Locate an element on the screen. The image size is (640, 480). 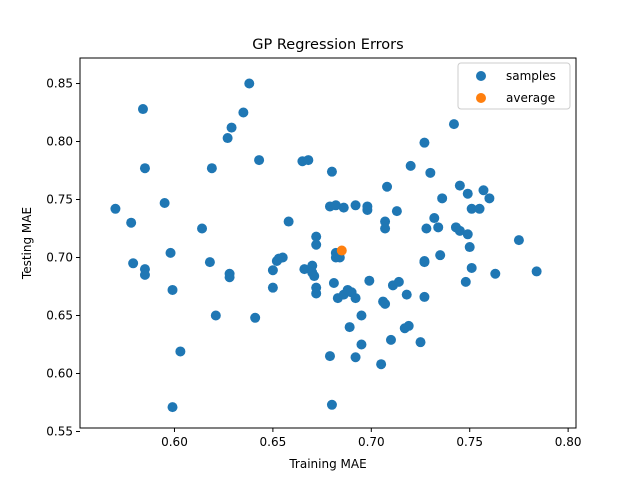
legend: samples average is located at coordinates (514, 86).